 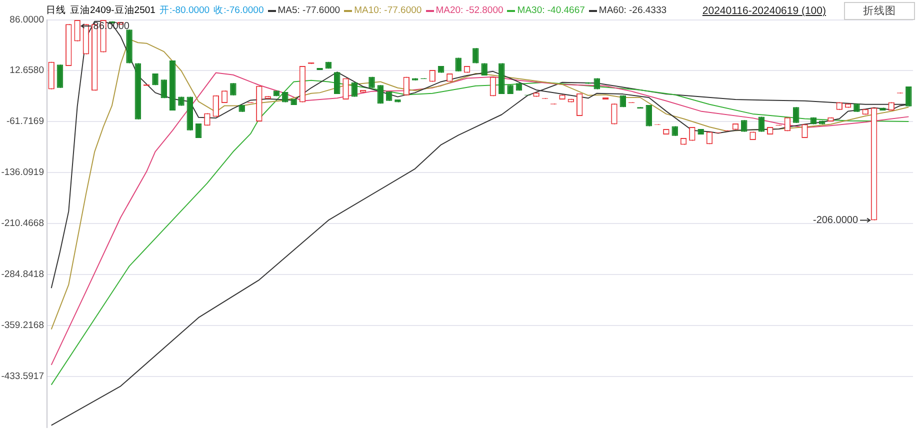 What do you see at coordinates (27, 20) in the screenshot?
I see `y-tick-label: 86.0000` at bounding box center [27, 20].